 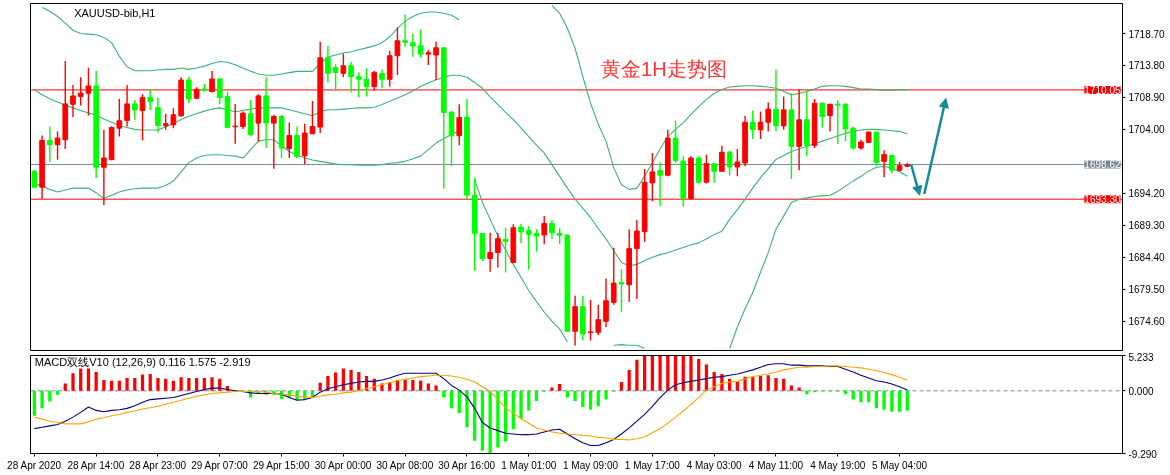 What do you see at coordinates (1147, 130) in the screenshot?
I see `y-tick-label: 1704.00` at bounding box center [1147, 130].